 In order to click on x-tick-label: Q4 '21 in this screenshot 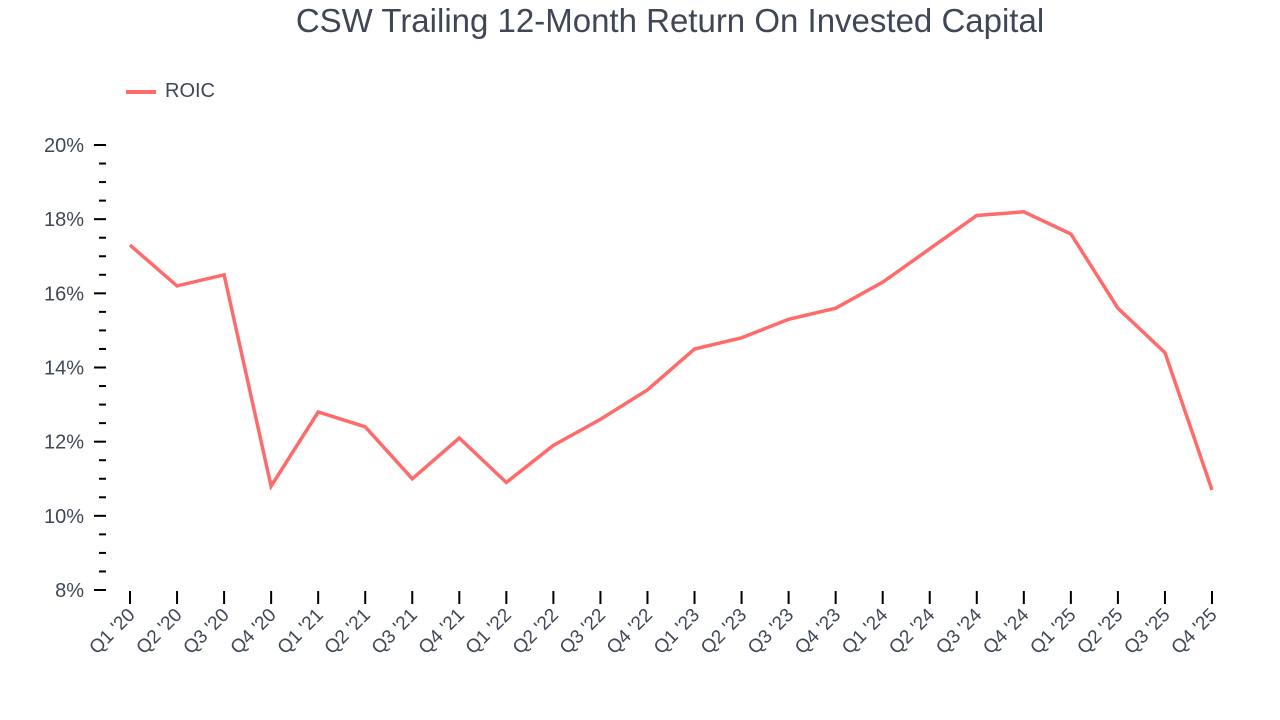, I will do `click(442, 632)`.